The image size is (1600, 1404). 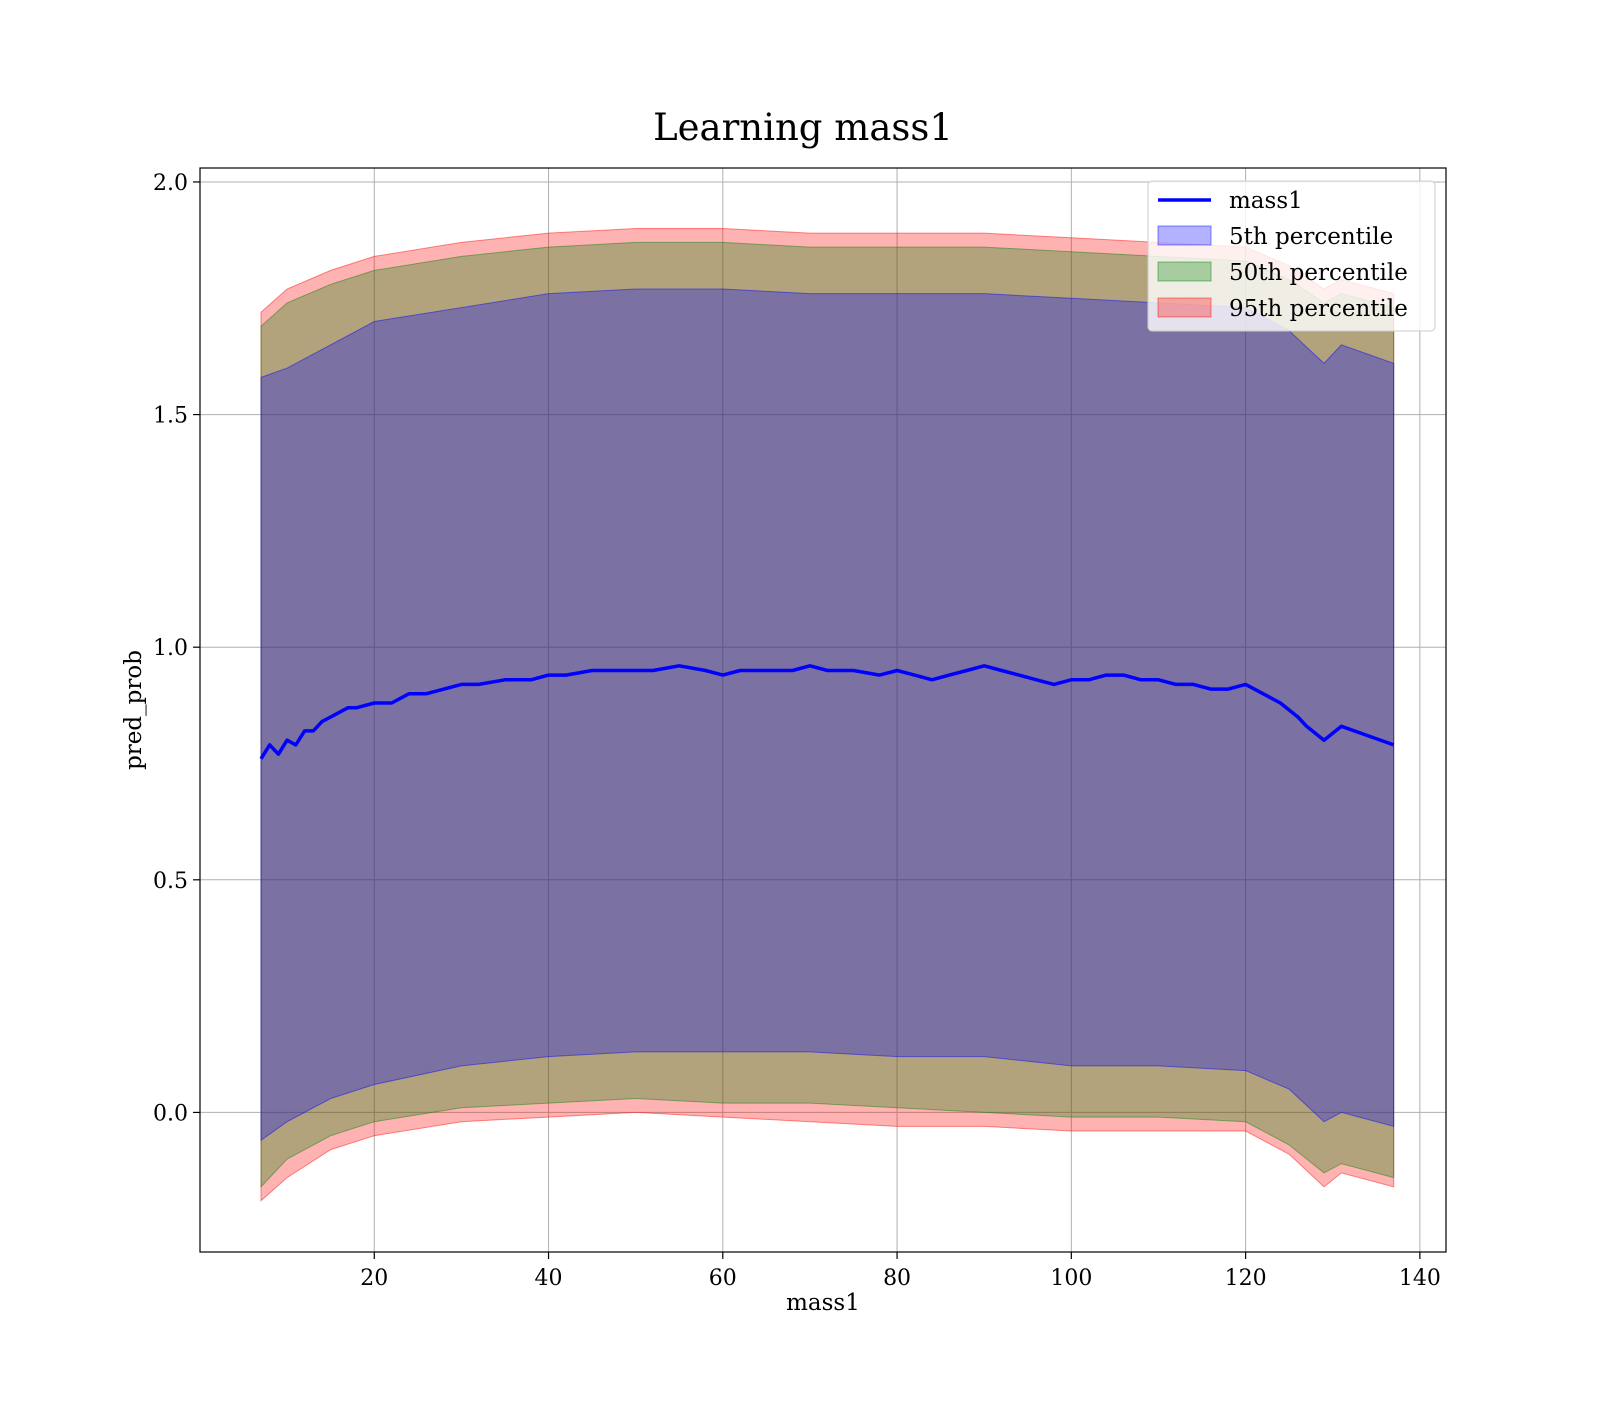 What do you see at coordinates (134, 710) in the screenshot?
I see `y-axis-label: pred_prob` at bounding box center [134, 710].